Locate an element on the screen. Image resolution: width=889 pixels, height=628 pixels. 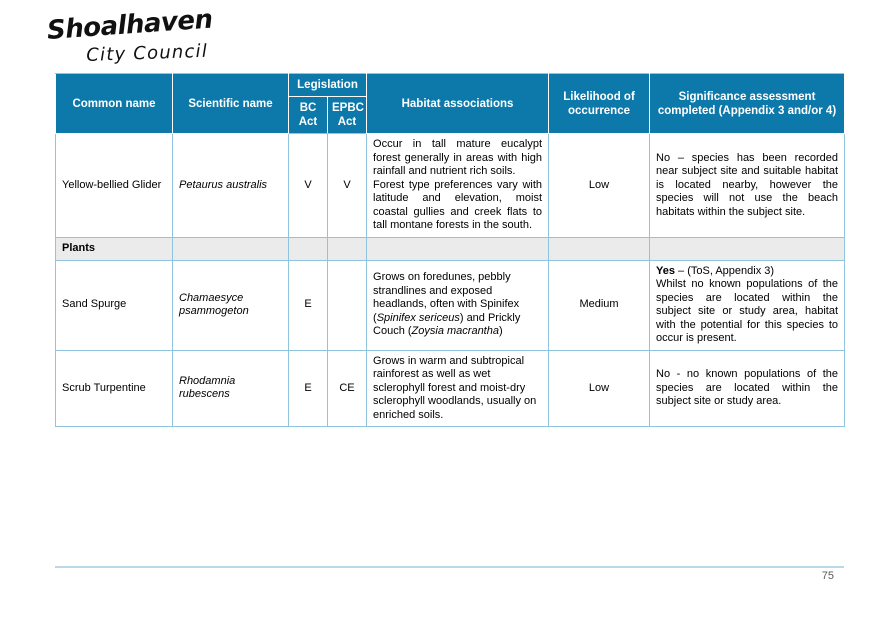
shoalhaven-city-council-logo: Shoalhaven City Council is located at coordinates (147, 35).